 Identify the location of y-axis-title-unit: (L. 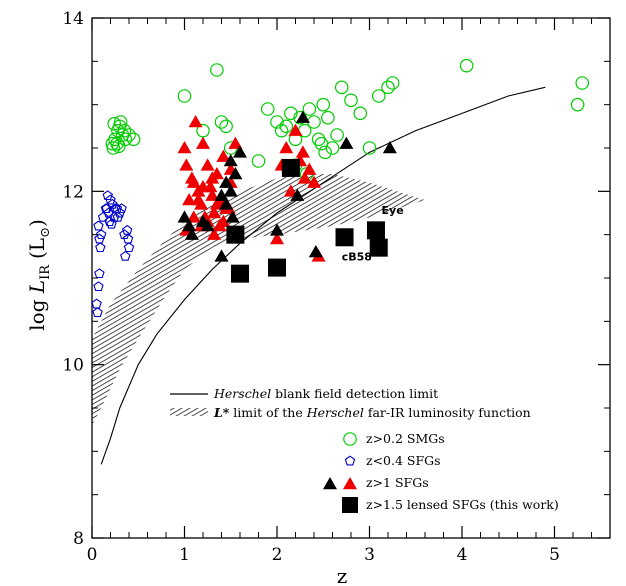
(37, 248).